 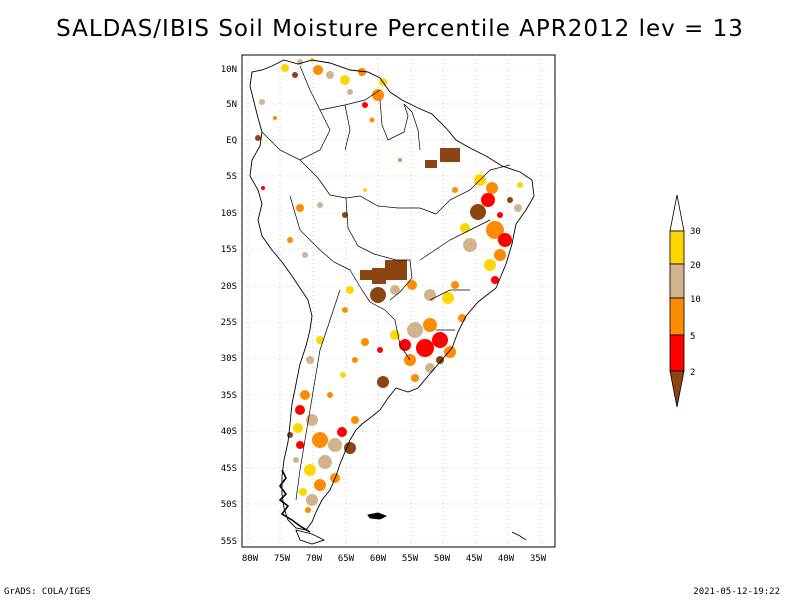 I want to click on lat-tick-label: 35S, so click(x=229, y=396).